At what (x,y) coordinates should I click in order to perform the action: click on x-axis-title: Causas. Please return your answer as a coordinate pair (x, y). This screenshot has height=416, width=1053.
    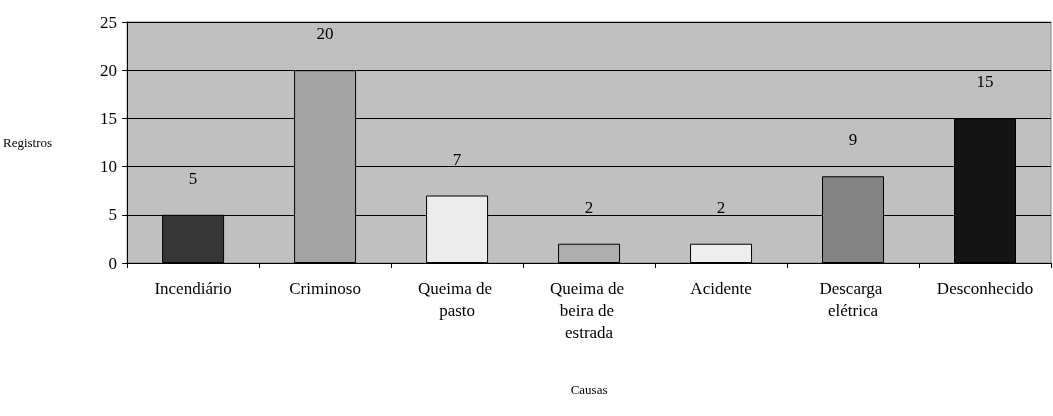
    Looking at the image, I should click on (589, 389).